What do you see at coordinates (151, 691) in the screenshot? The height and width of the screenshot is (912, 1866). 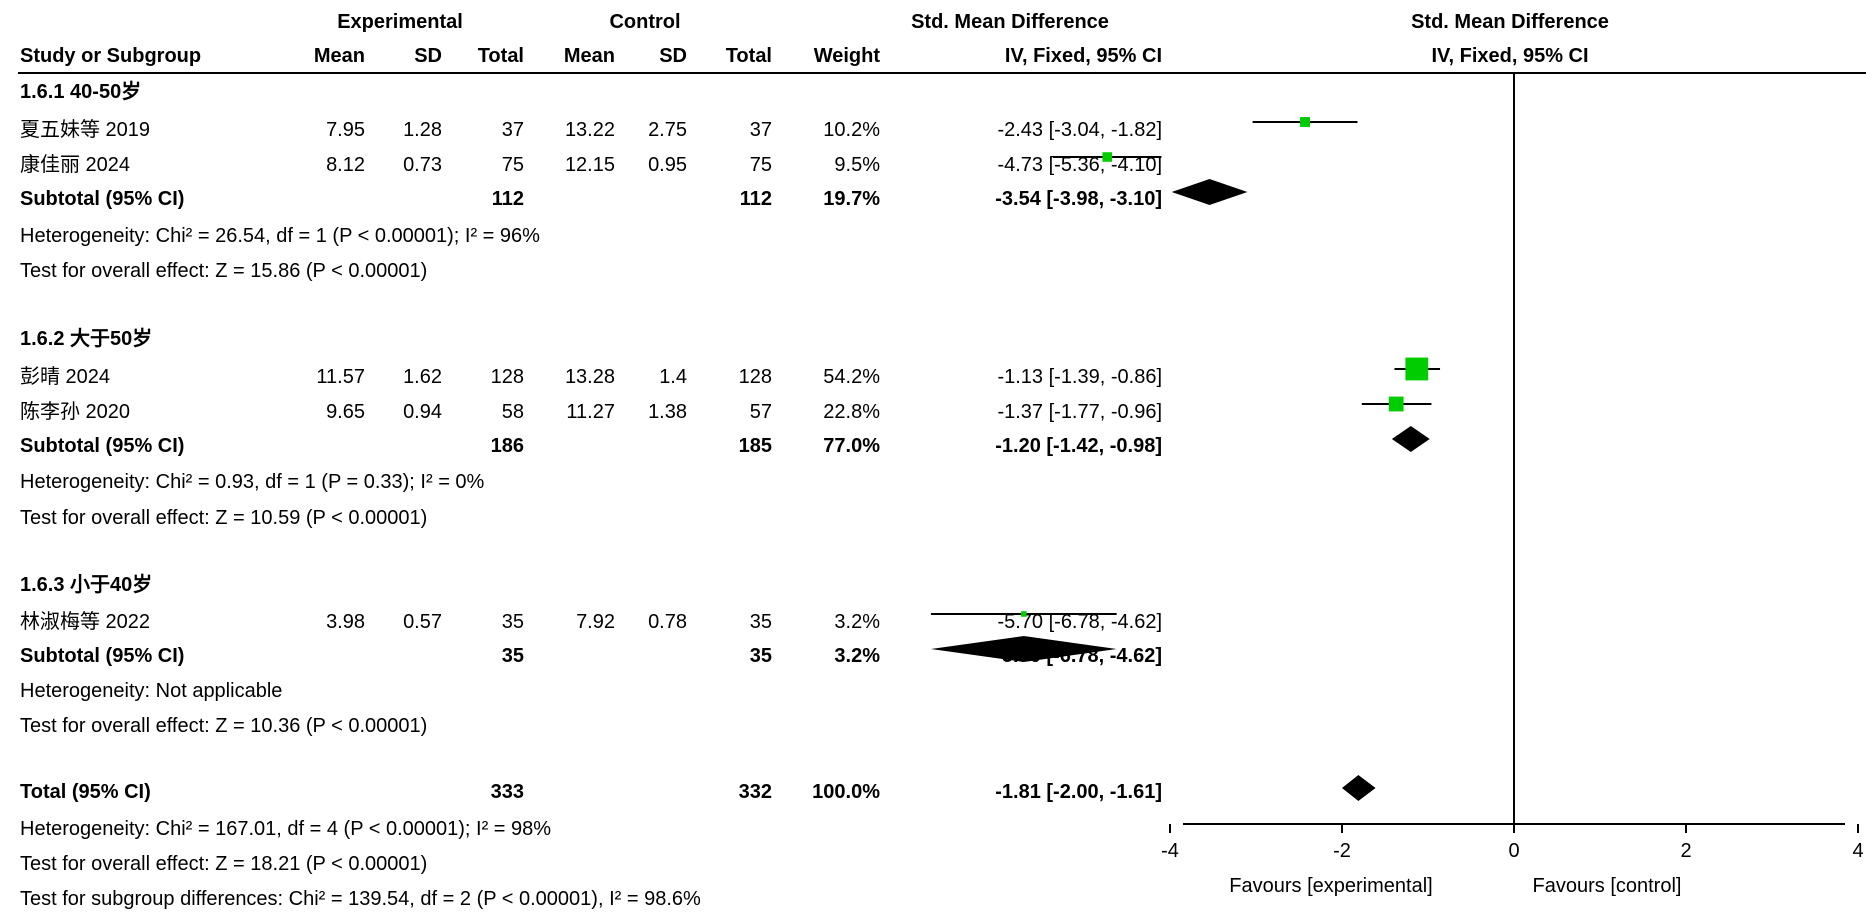 I see `heterogeneity-text: Heterogeneity: Not applicable` at bounding box center [151, 691].